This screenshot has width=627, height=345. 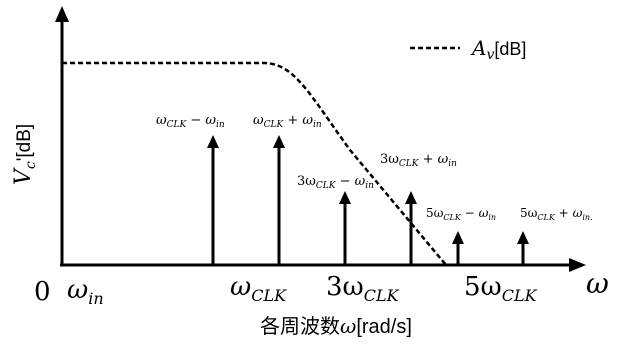 I want to click on label-5clk-plus-in: 5ωCLK + ωin., so click(x=556, y=214).